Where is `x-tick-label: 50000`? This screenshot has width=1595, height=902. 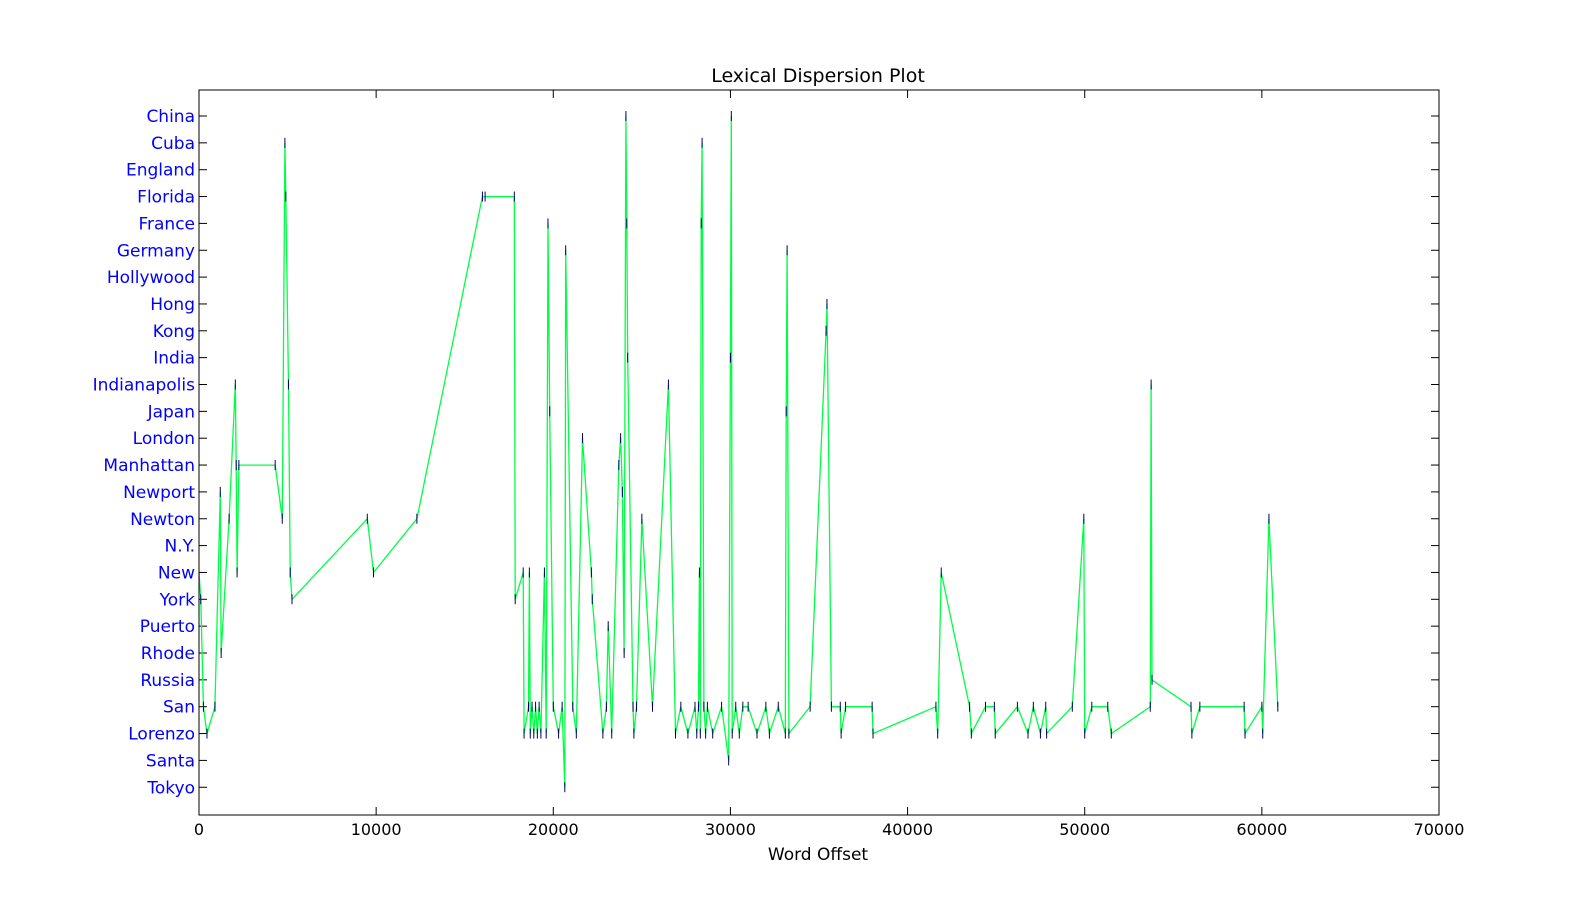
x-tick-label: 50000 is located at coordinates (1084, 829).